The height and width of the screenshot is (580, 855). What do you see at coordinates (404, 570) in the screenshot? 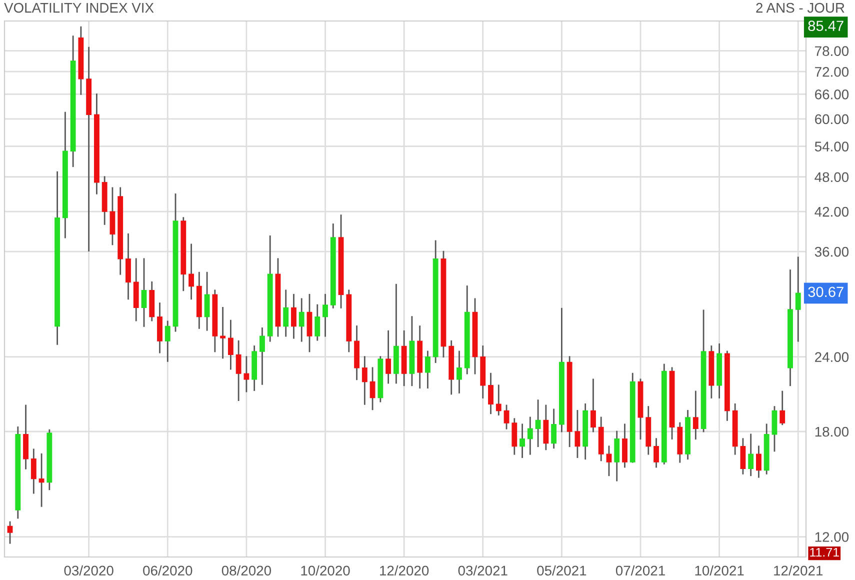
I see `x-tick-label: 12/2020` at bounding box center [404, 570].